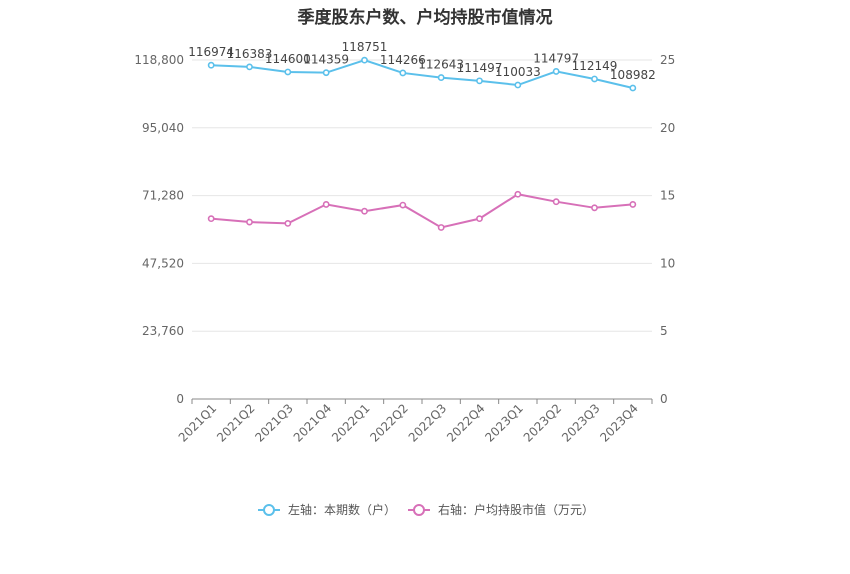 The width and height of the screenshot is (850, 574). Describe the element at coordinates (466, 423) in the screenshot. I see `x-axis-tick-label: 2022Q4` at that location.